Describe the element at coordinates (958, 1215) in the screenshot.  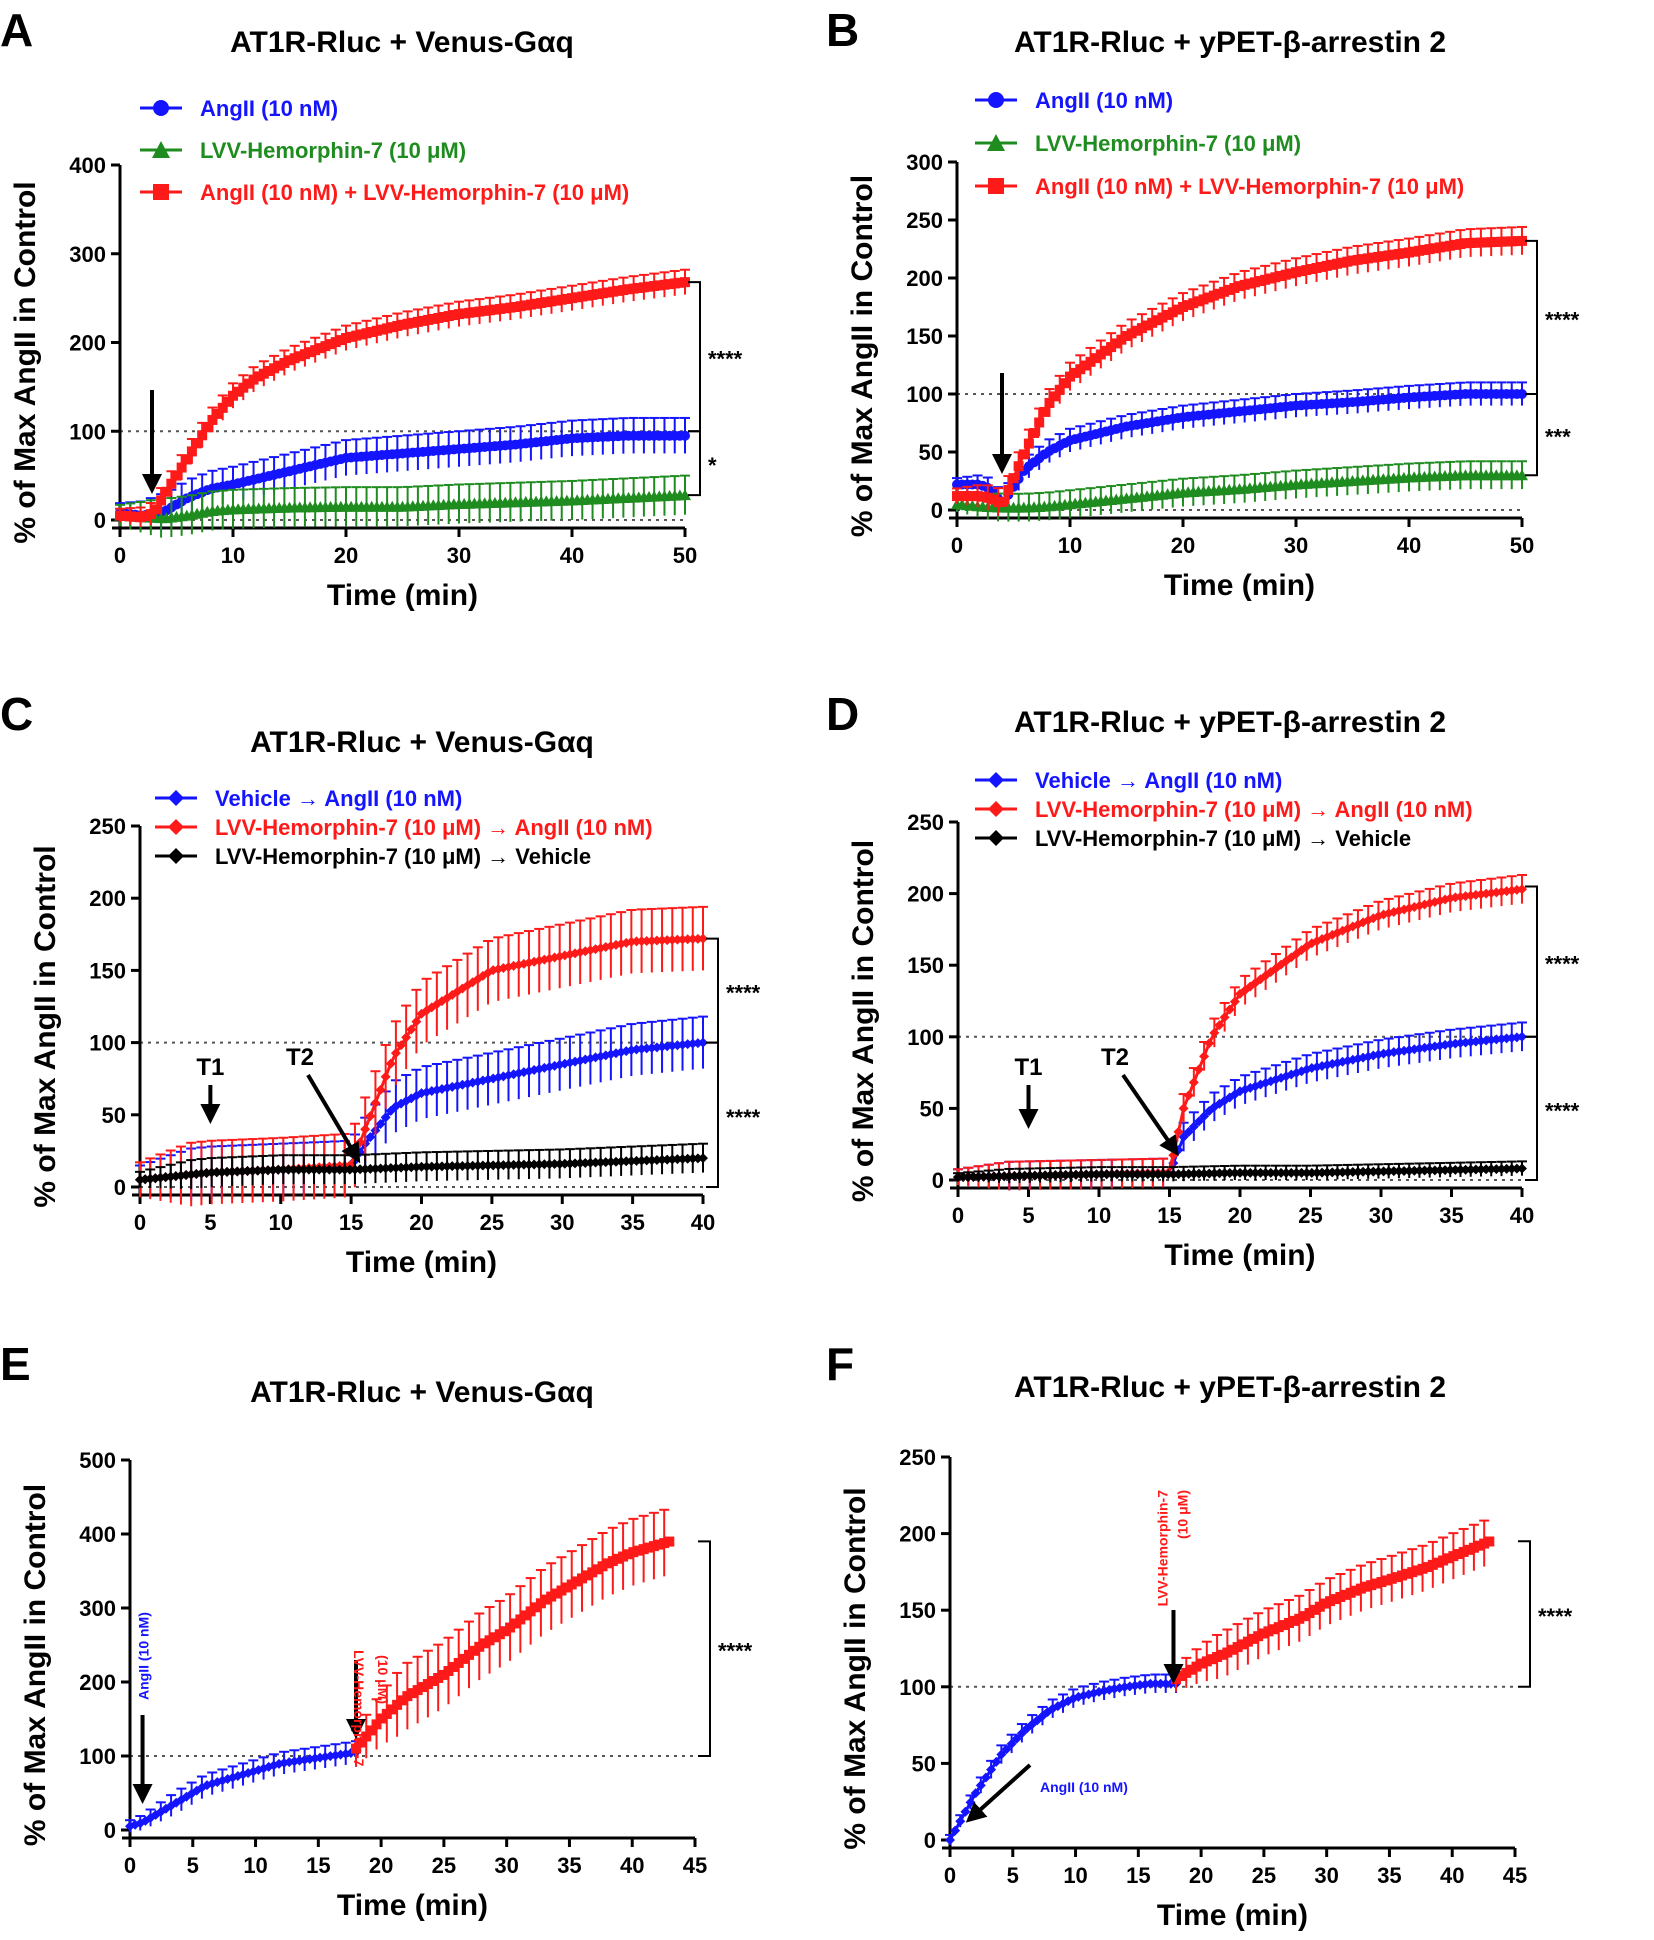
I see `x-tick-label: 0` at that location.